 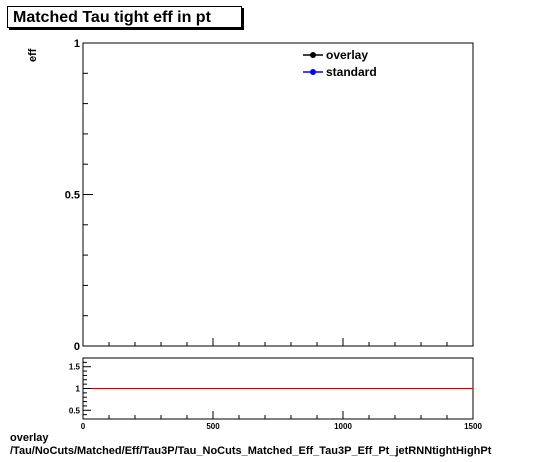 What do you see at coordinates (347, 55) in the screenshot?
I see `legend-label-overlay: overlay` at bounding box center [347, 55].